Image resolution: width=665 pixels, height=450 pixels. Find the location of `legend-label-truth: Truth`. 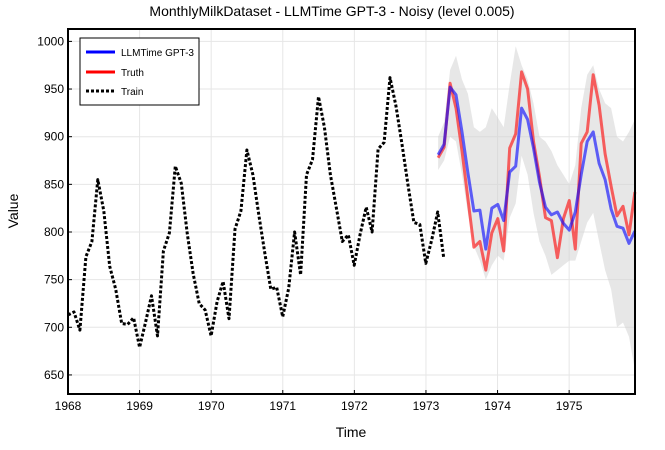

legend-label-truth: Truth is located at coordinates (132, 73).